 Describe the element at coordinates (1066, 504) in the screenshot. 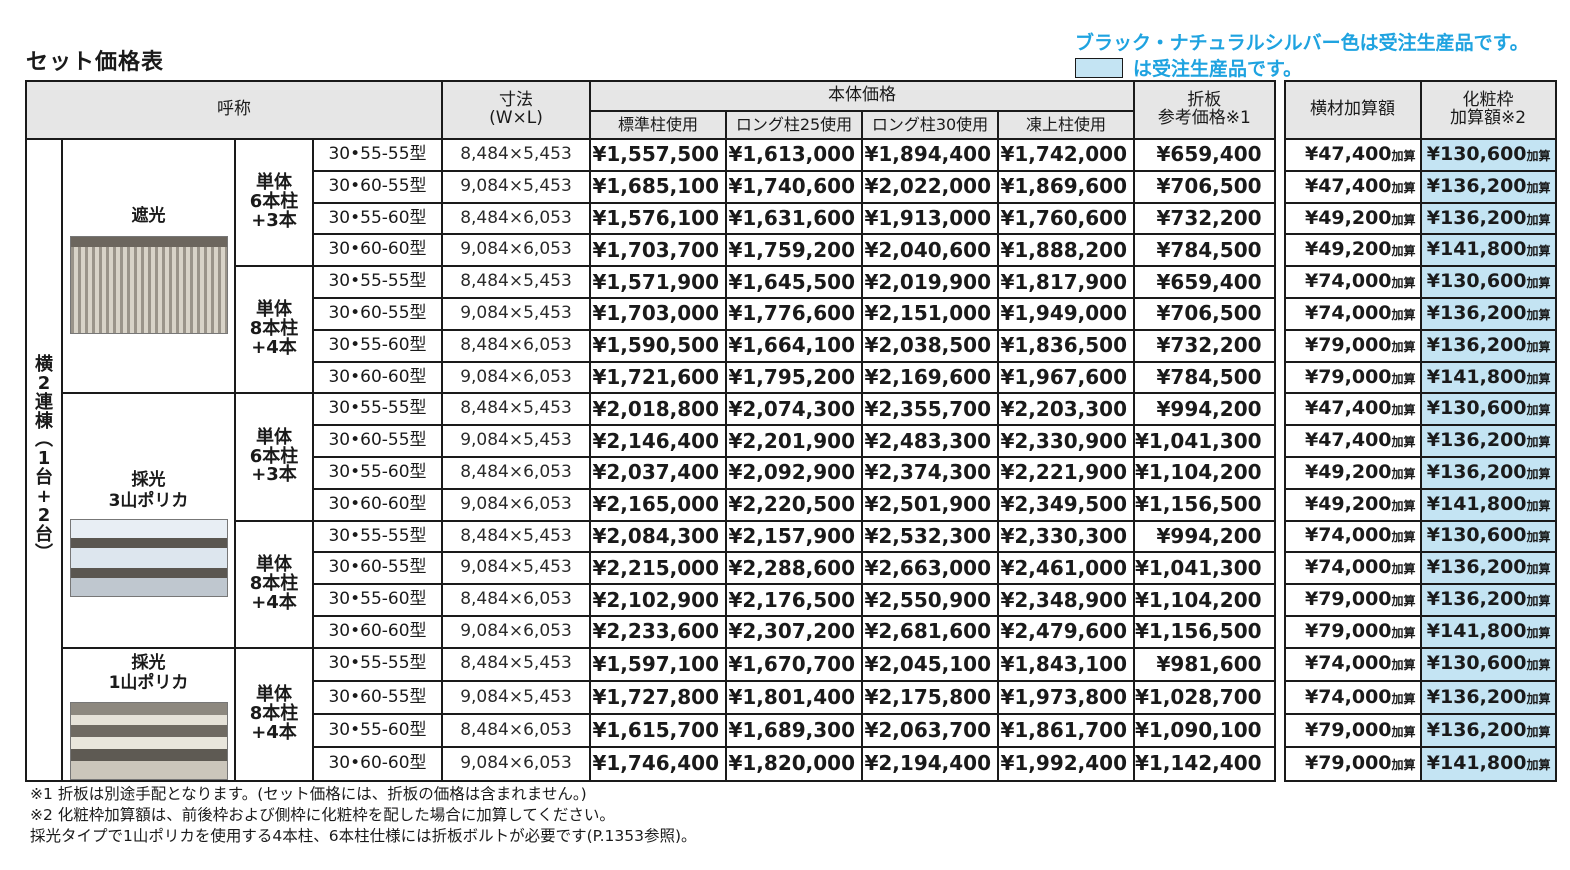

I see `frost-post-price: ¥2,349,500` at that location.